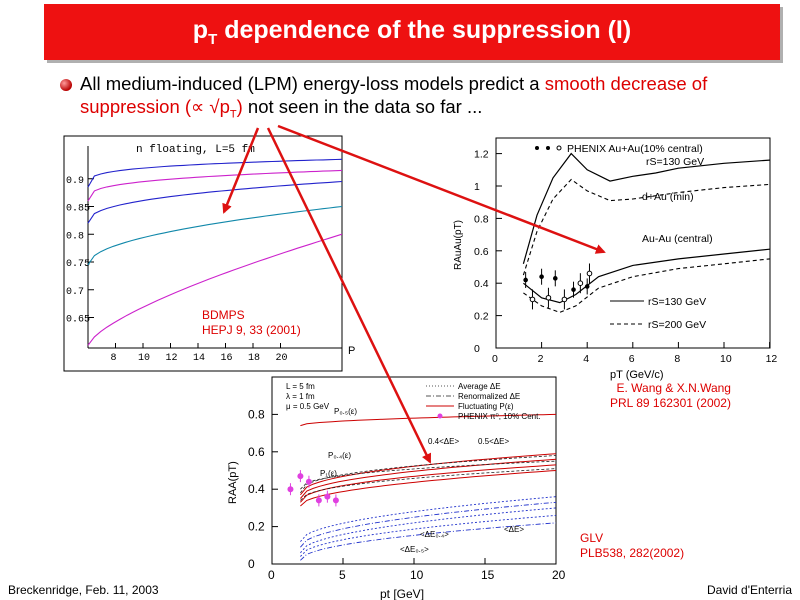 This screenshot has width=800, height=600. What do you see at coordinates (632, 545) in the screenshot?
I see `note-glv: GLV PLB538, 282(2002)` at bounding box center [632, 545].